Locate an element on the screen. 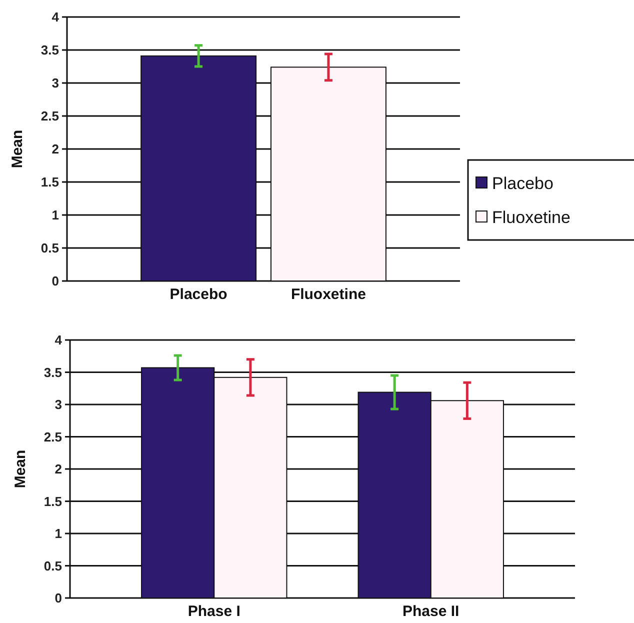 Image resolution: width=634 pixels, height=623 pixels. x-tick-label: Phase I is located at coordinates (214, 611).